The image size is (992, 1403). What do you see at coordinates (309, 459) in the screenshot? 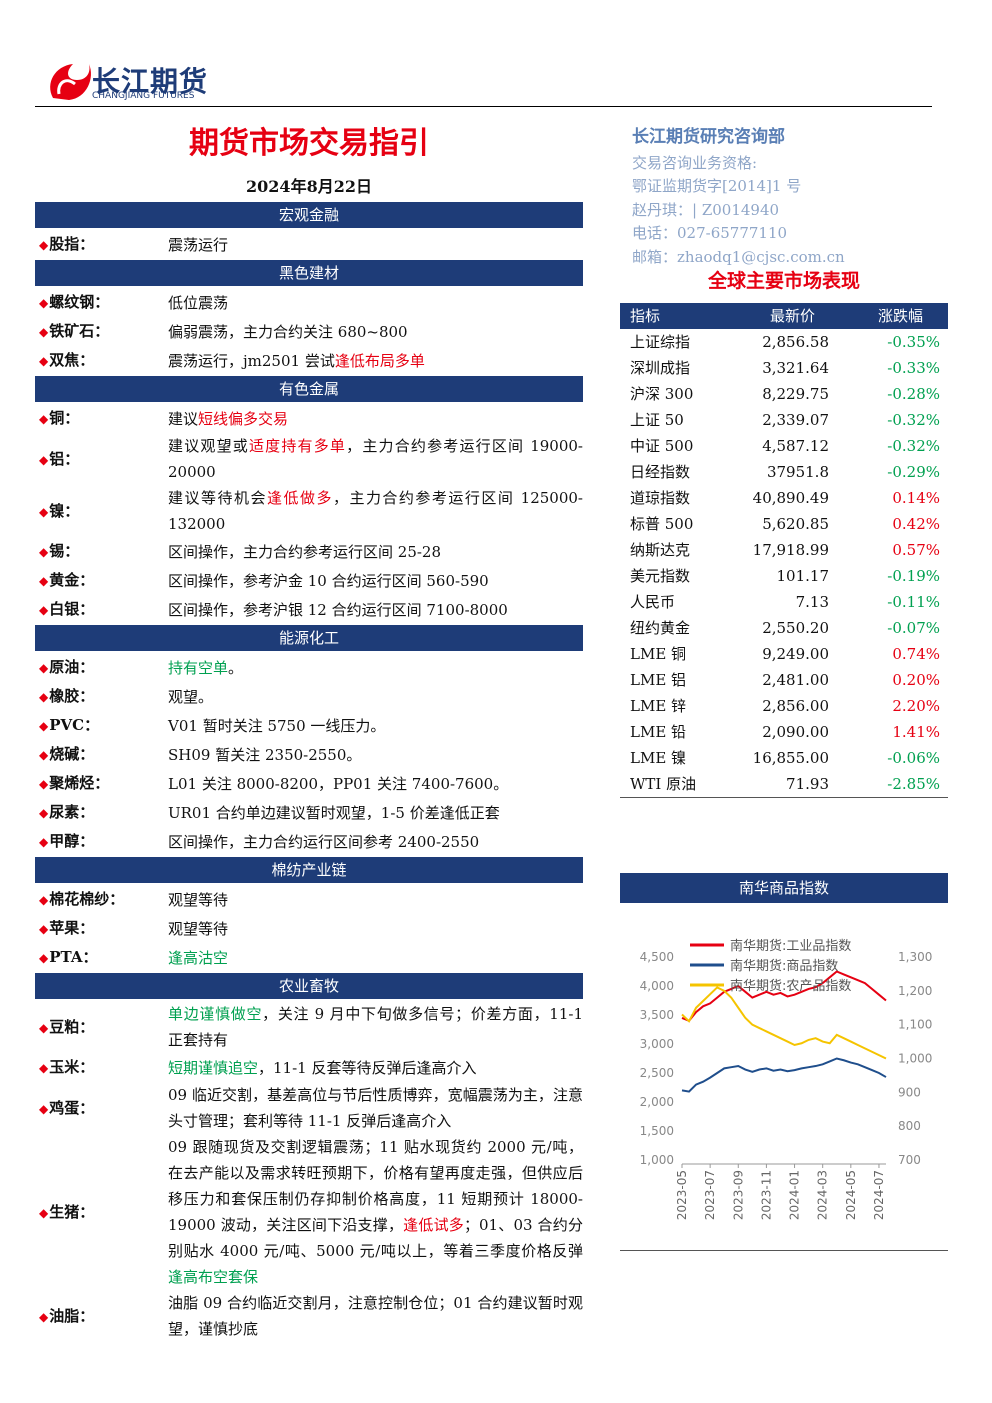
I see `item-row: 铝：建议观望或适度持有多单，主力合约参考运行区间 19000-20000` at bounding box center [309, 459].